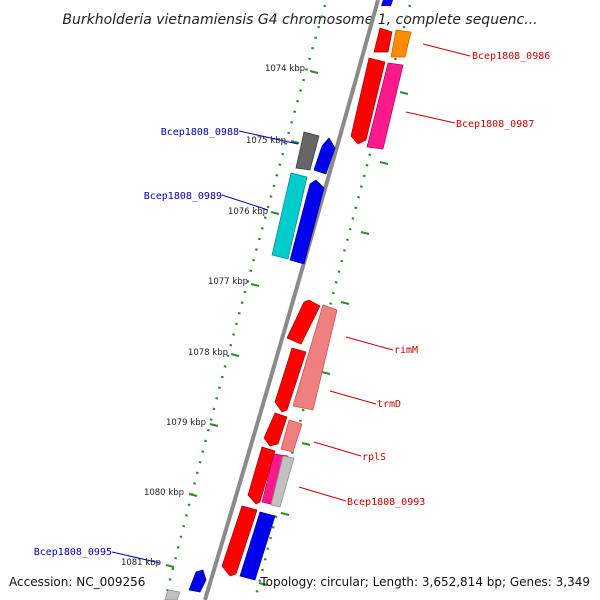 This screenshot has height=600, width=600. What do you see at coordinates (164, 493) in the screenshot?
I see `kbp-label: 1080 kbp` at bounding box center [164, 493].